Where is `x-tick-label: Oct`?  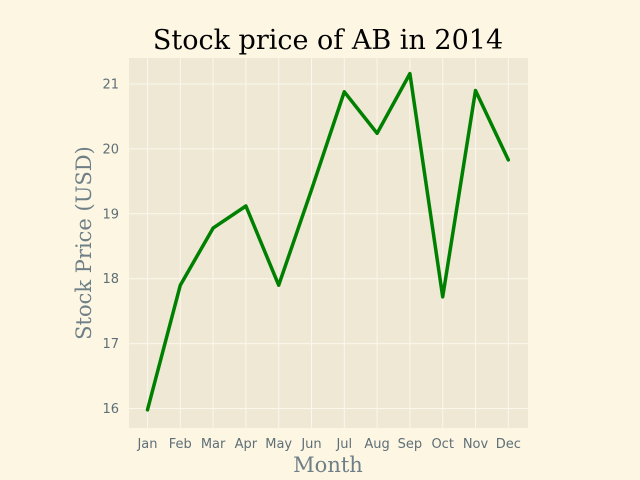 x-tick-label: Oct is located at coordinates (442, 444).